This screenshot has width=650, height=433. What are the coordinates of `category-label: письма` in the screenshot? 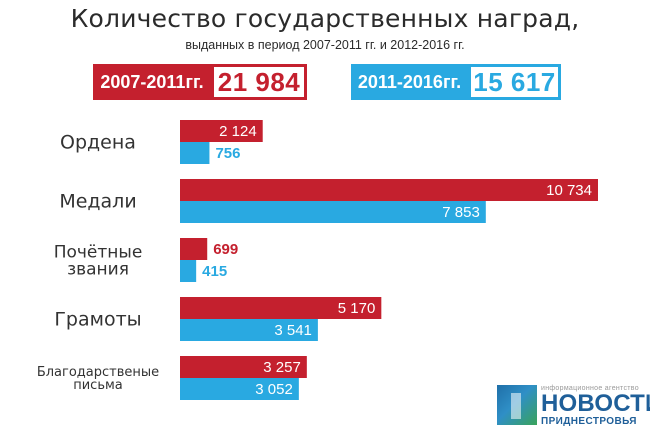 It's located at (98, 385).